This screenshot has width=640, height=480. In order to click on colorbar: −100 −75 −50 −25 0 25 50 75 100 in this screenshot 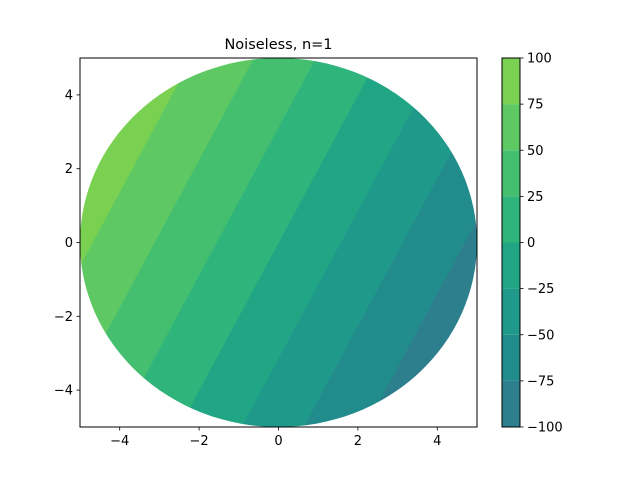, I will do `click(532, 244)`.